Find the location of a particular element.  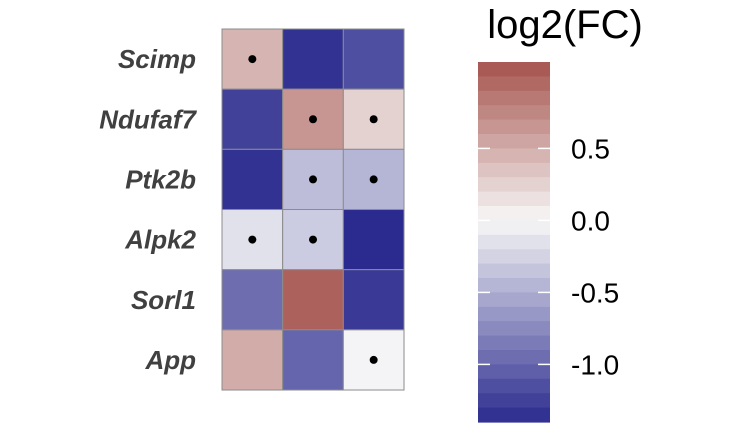

colorbar is located at coordinates (514, 242).